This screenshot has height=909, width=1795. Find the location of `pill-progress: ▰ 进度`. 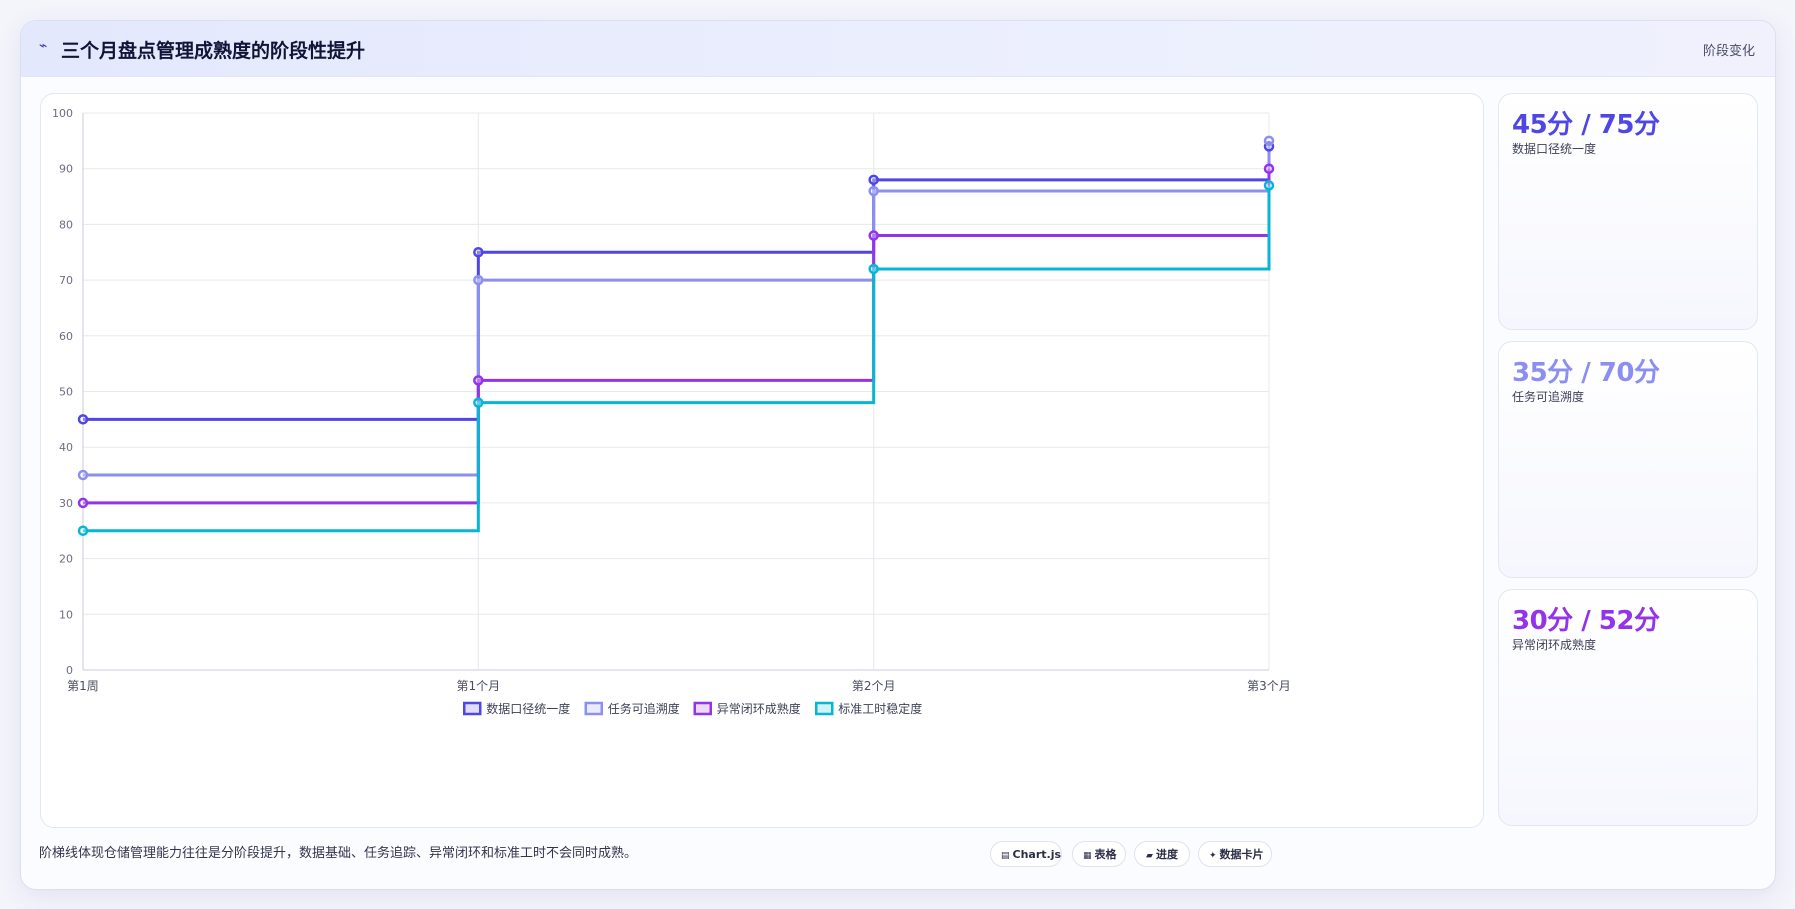

pill-progress: ▰ 进度 is located at coordinates (1162, 854).